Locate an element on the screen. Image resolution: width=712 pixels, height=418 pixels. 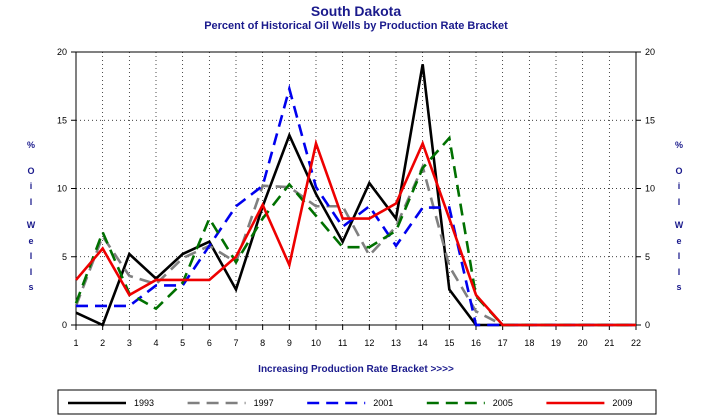
y-tick-label-left: 20 is located at coordinates (62, 52).